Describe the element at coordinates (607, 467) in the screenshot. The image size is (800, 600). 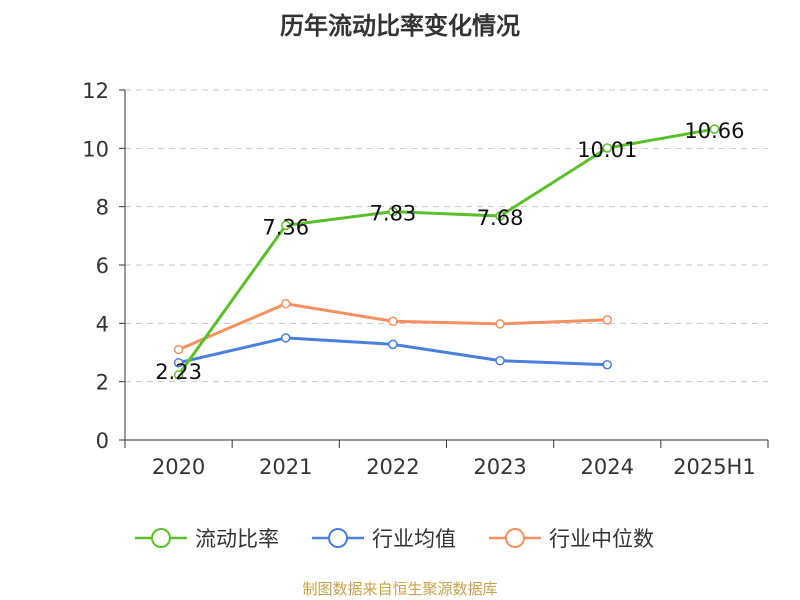
I see `x-tick-label: 2024` at that location.